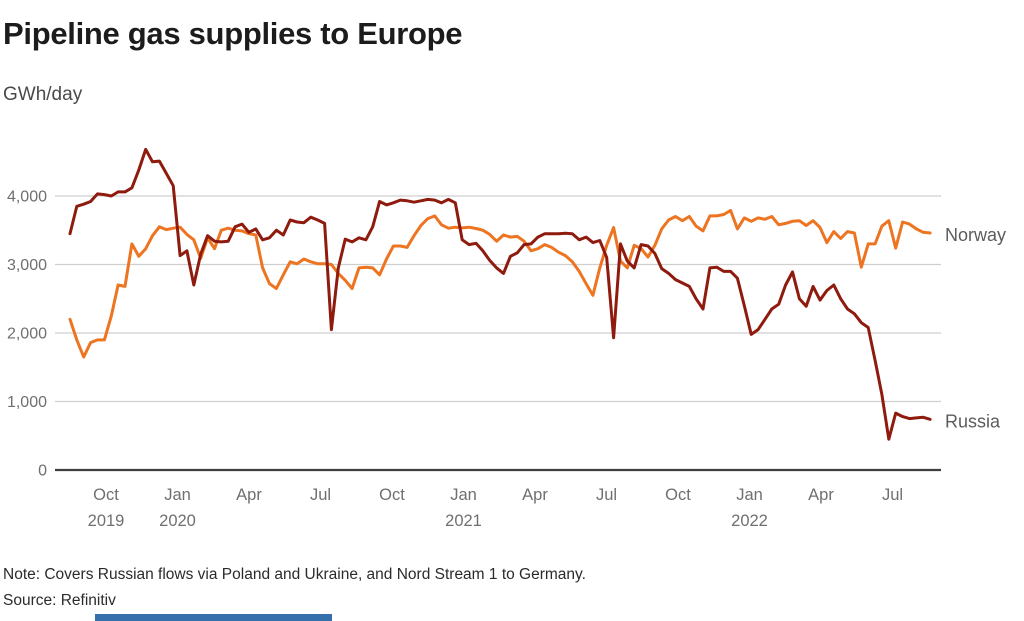  Describe the element at coordinates (973, 421) in the screenshot. I see `series-label-russia: Russia` at that location.